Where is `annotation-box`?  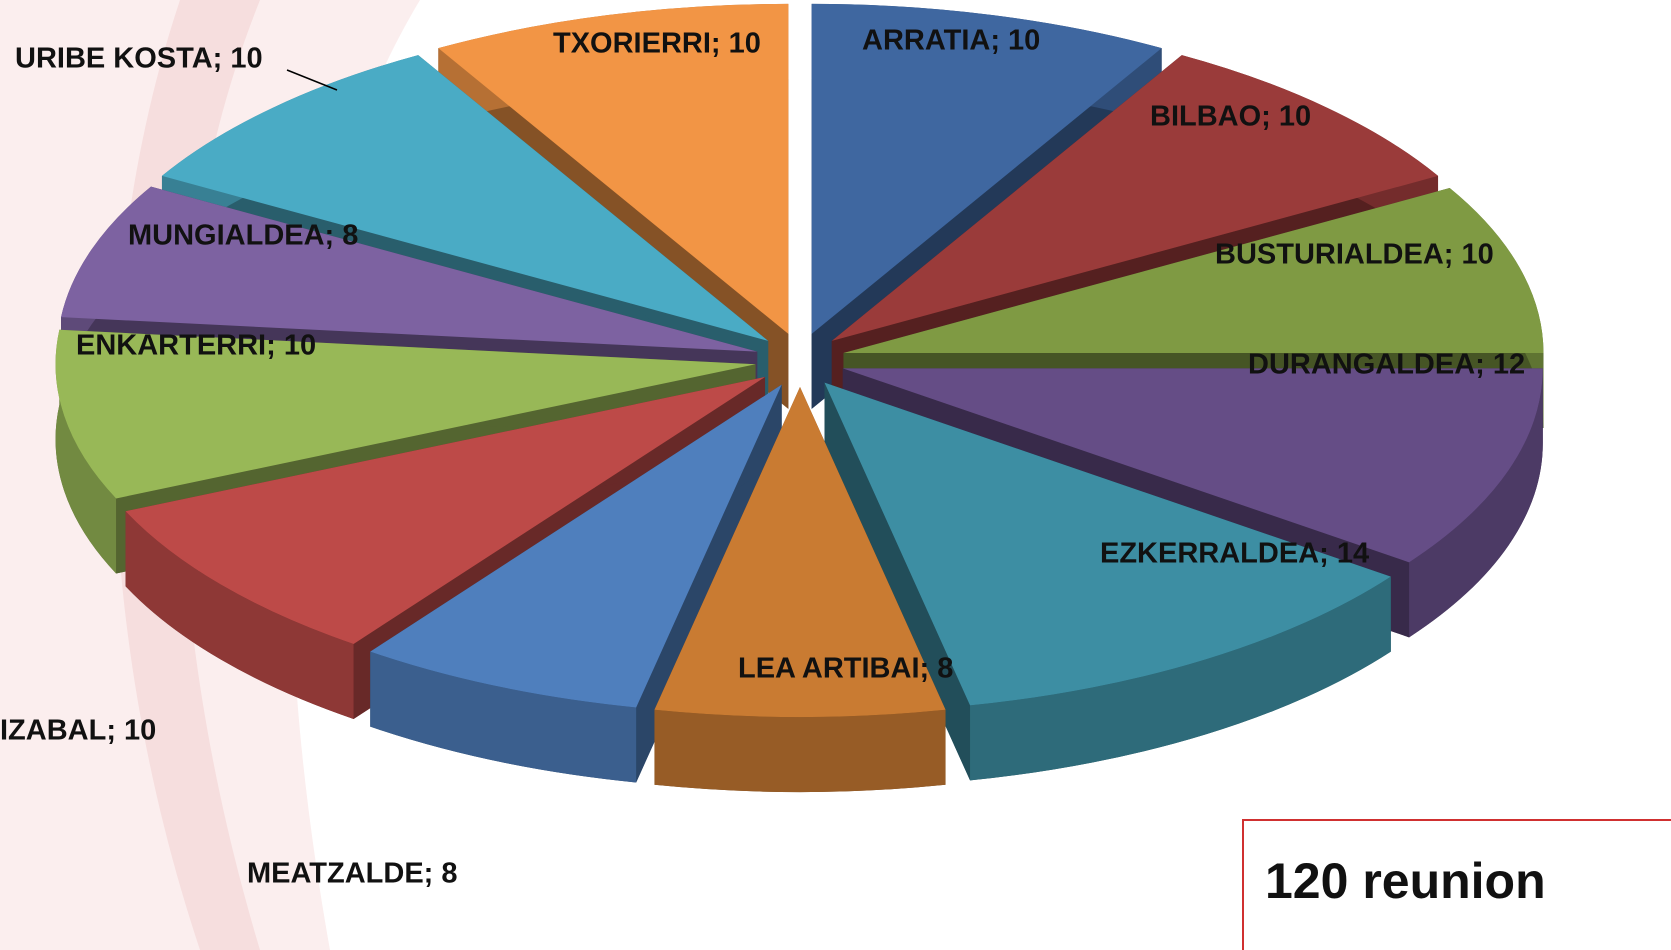
annotation-box is located at coordinates (1456, 884).